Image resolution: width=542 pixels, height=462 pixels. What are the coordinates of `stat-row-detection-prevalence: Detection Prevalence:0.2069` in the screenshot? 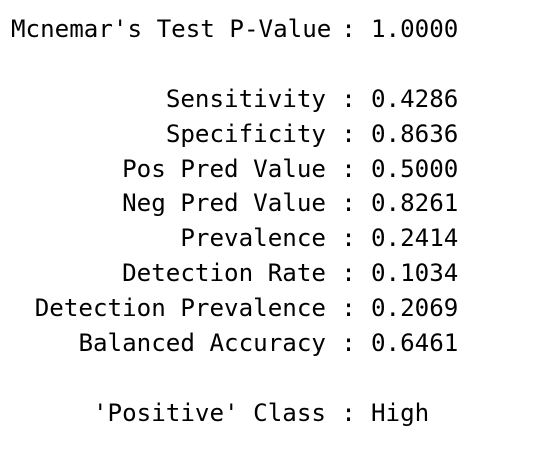 It's located at (235, 308).